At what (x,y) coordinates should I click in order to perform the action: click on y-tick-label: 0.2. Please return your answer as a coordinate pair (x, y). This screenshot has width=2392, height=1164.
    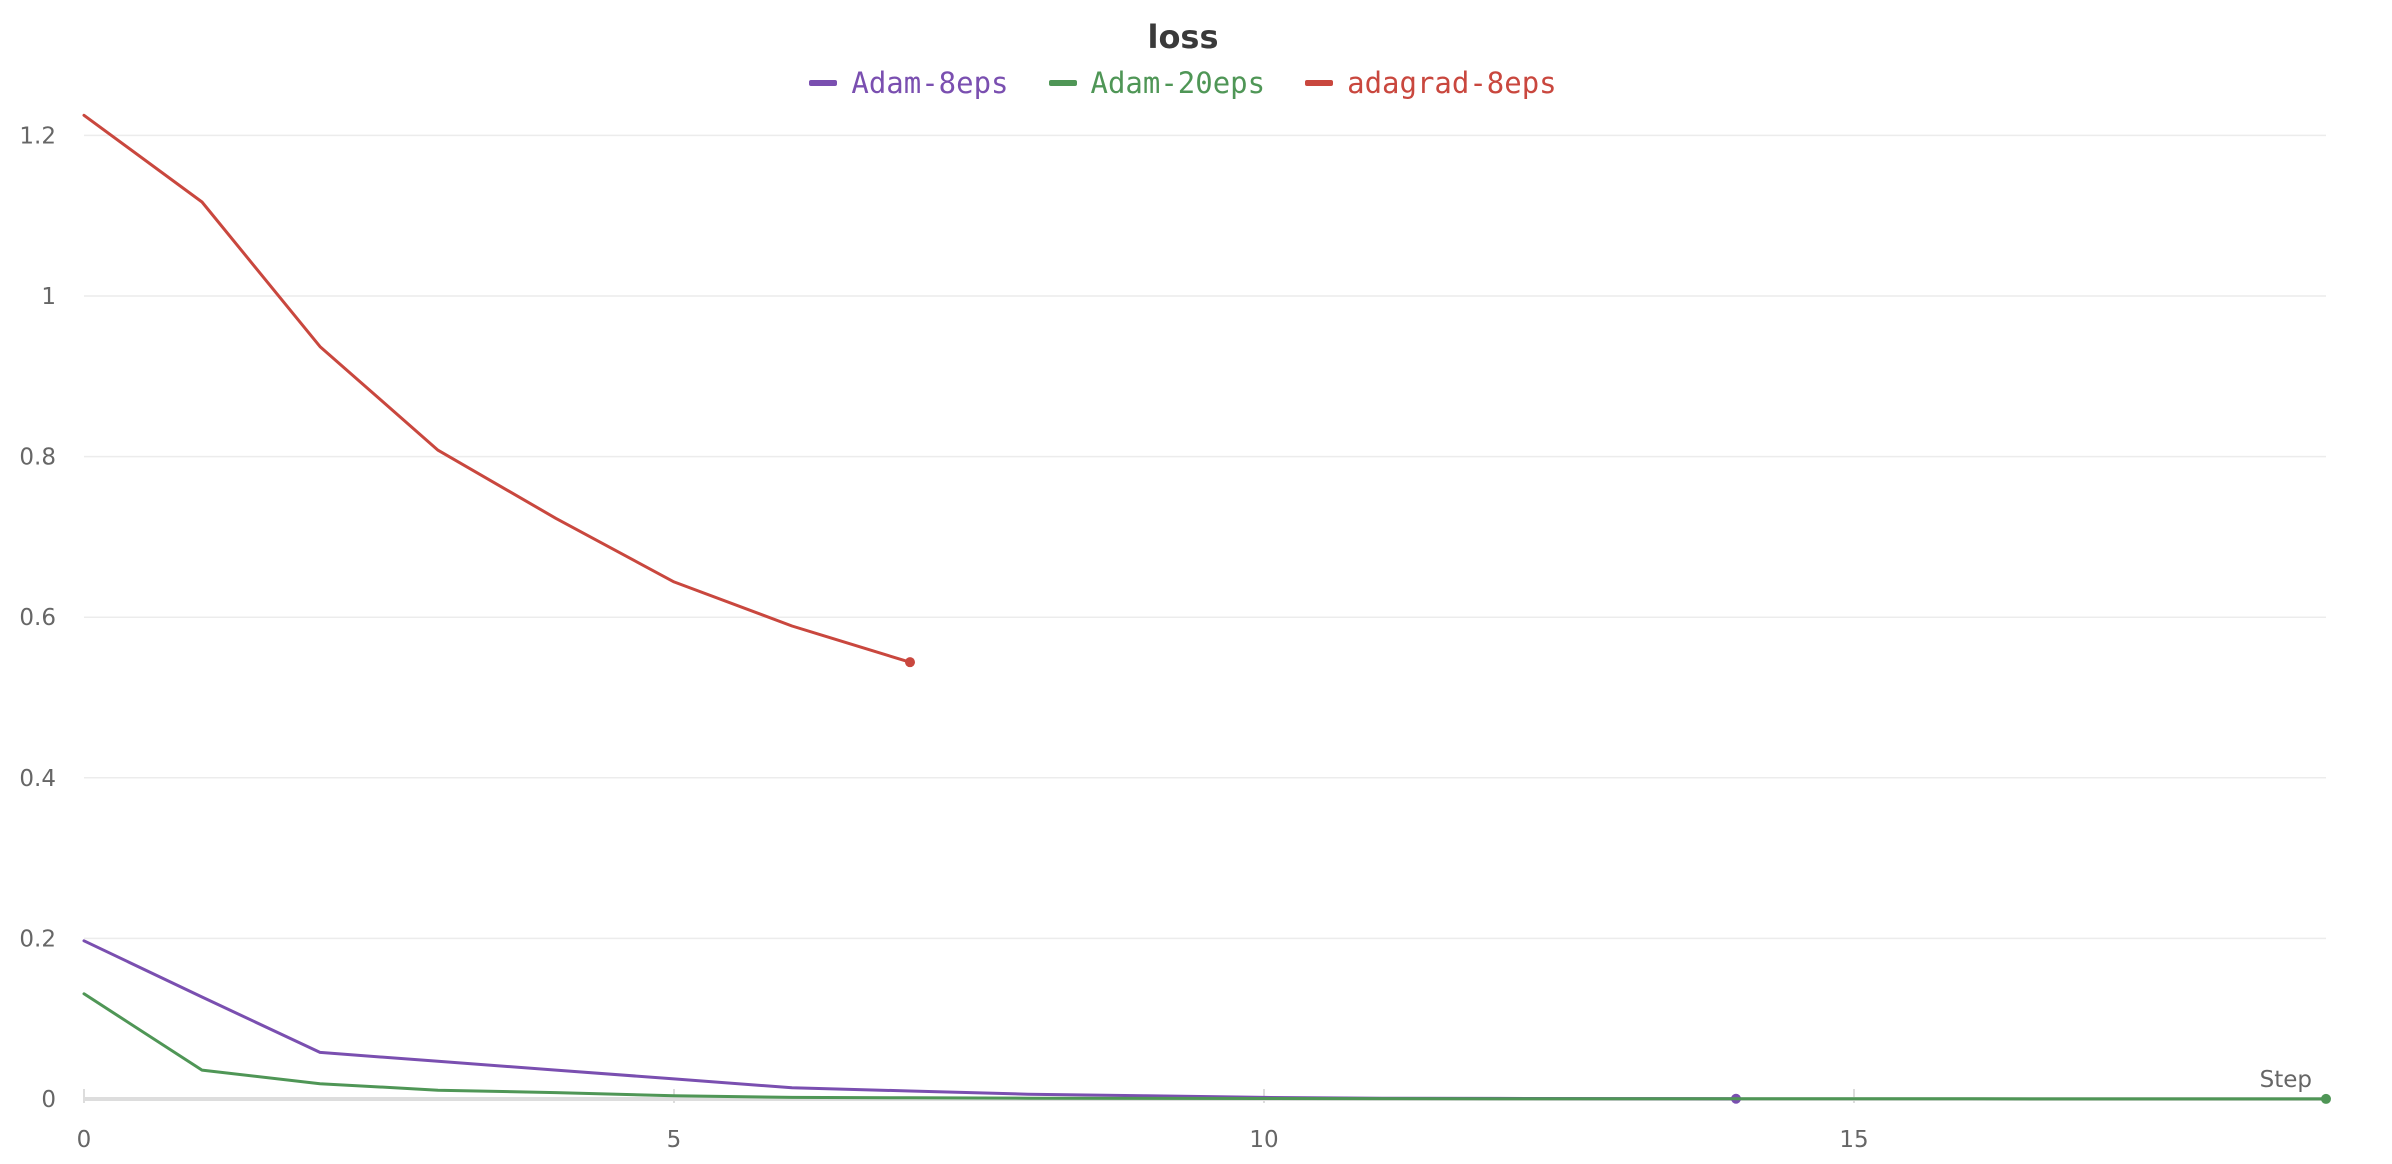
    Looking at the image, I should click on (37, 939).